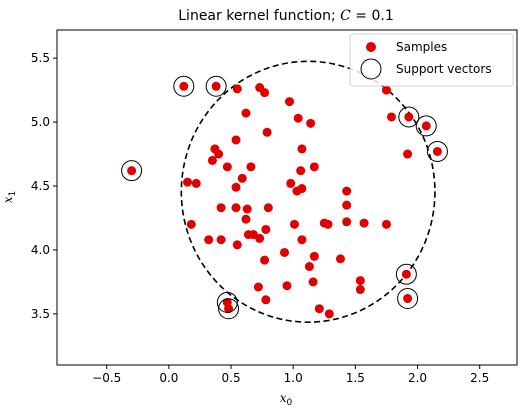 The image size is (531, 411). Describe the element at coordinates (40, 186) in the screenshot. I see `y-tick-label: 4.5` at that location.